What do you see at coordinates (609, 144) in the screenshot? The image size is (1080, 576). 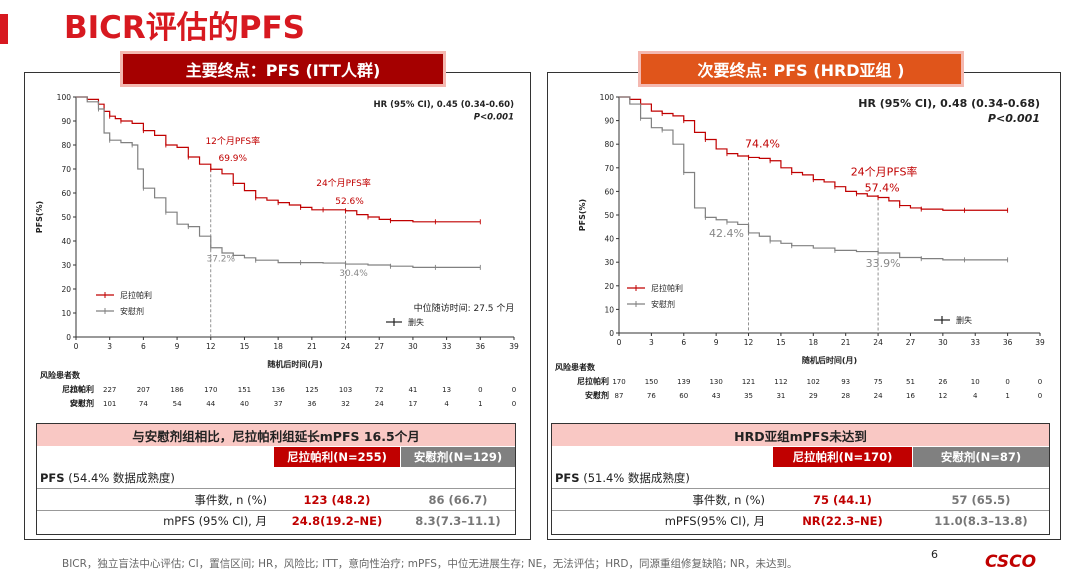 I see `right-y-tick-label: 80` at bounding box center [609, 144].